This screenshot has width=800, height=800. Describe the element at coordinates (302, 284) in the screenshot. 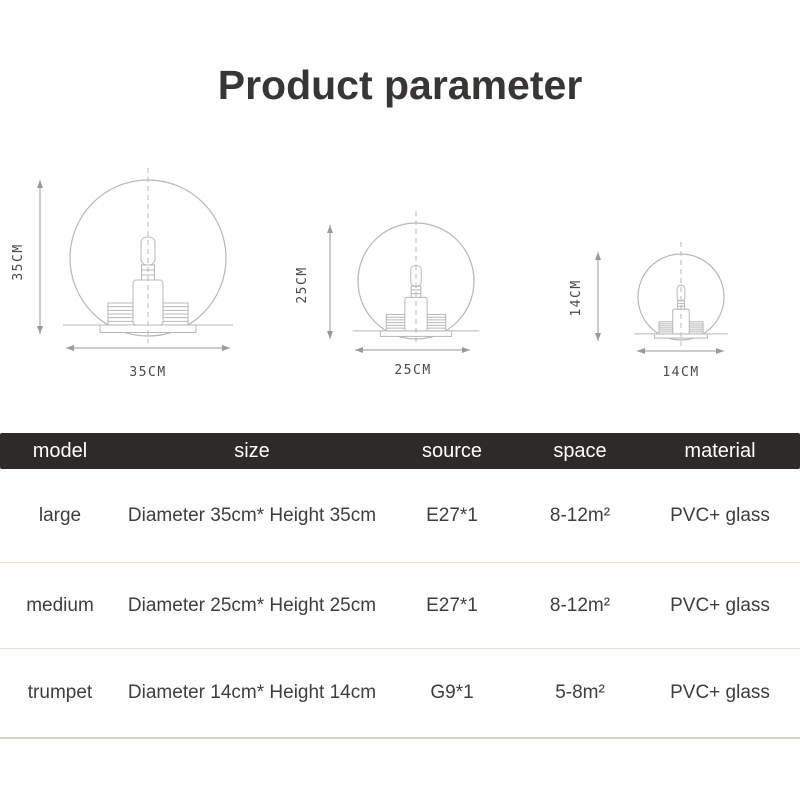

I see `medium-lamp-height-label: 25CM` at that location.